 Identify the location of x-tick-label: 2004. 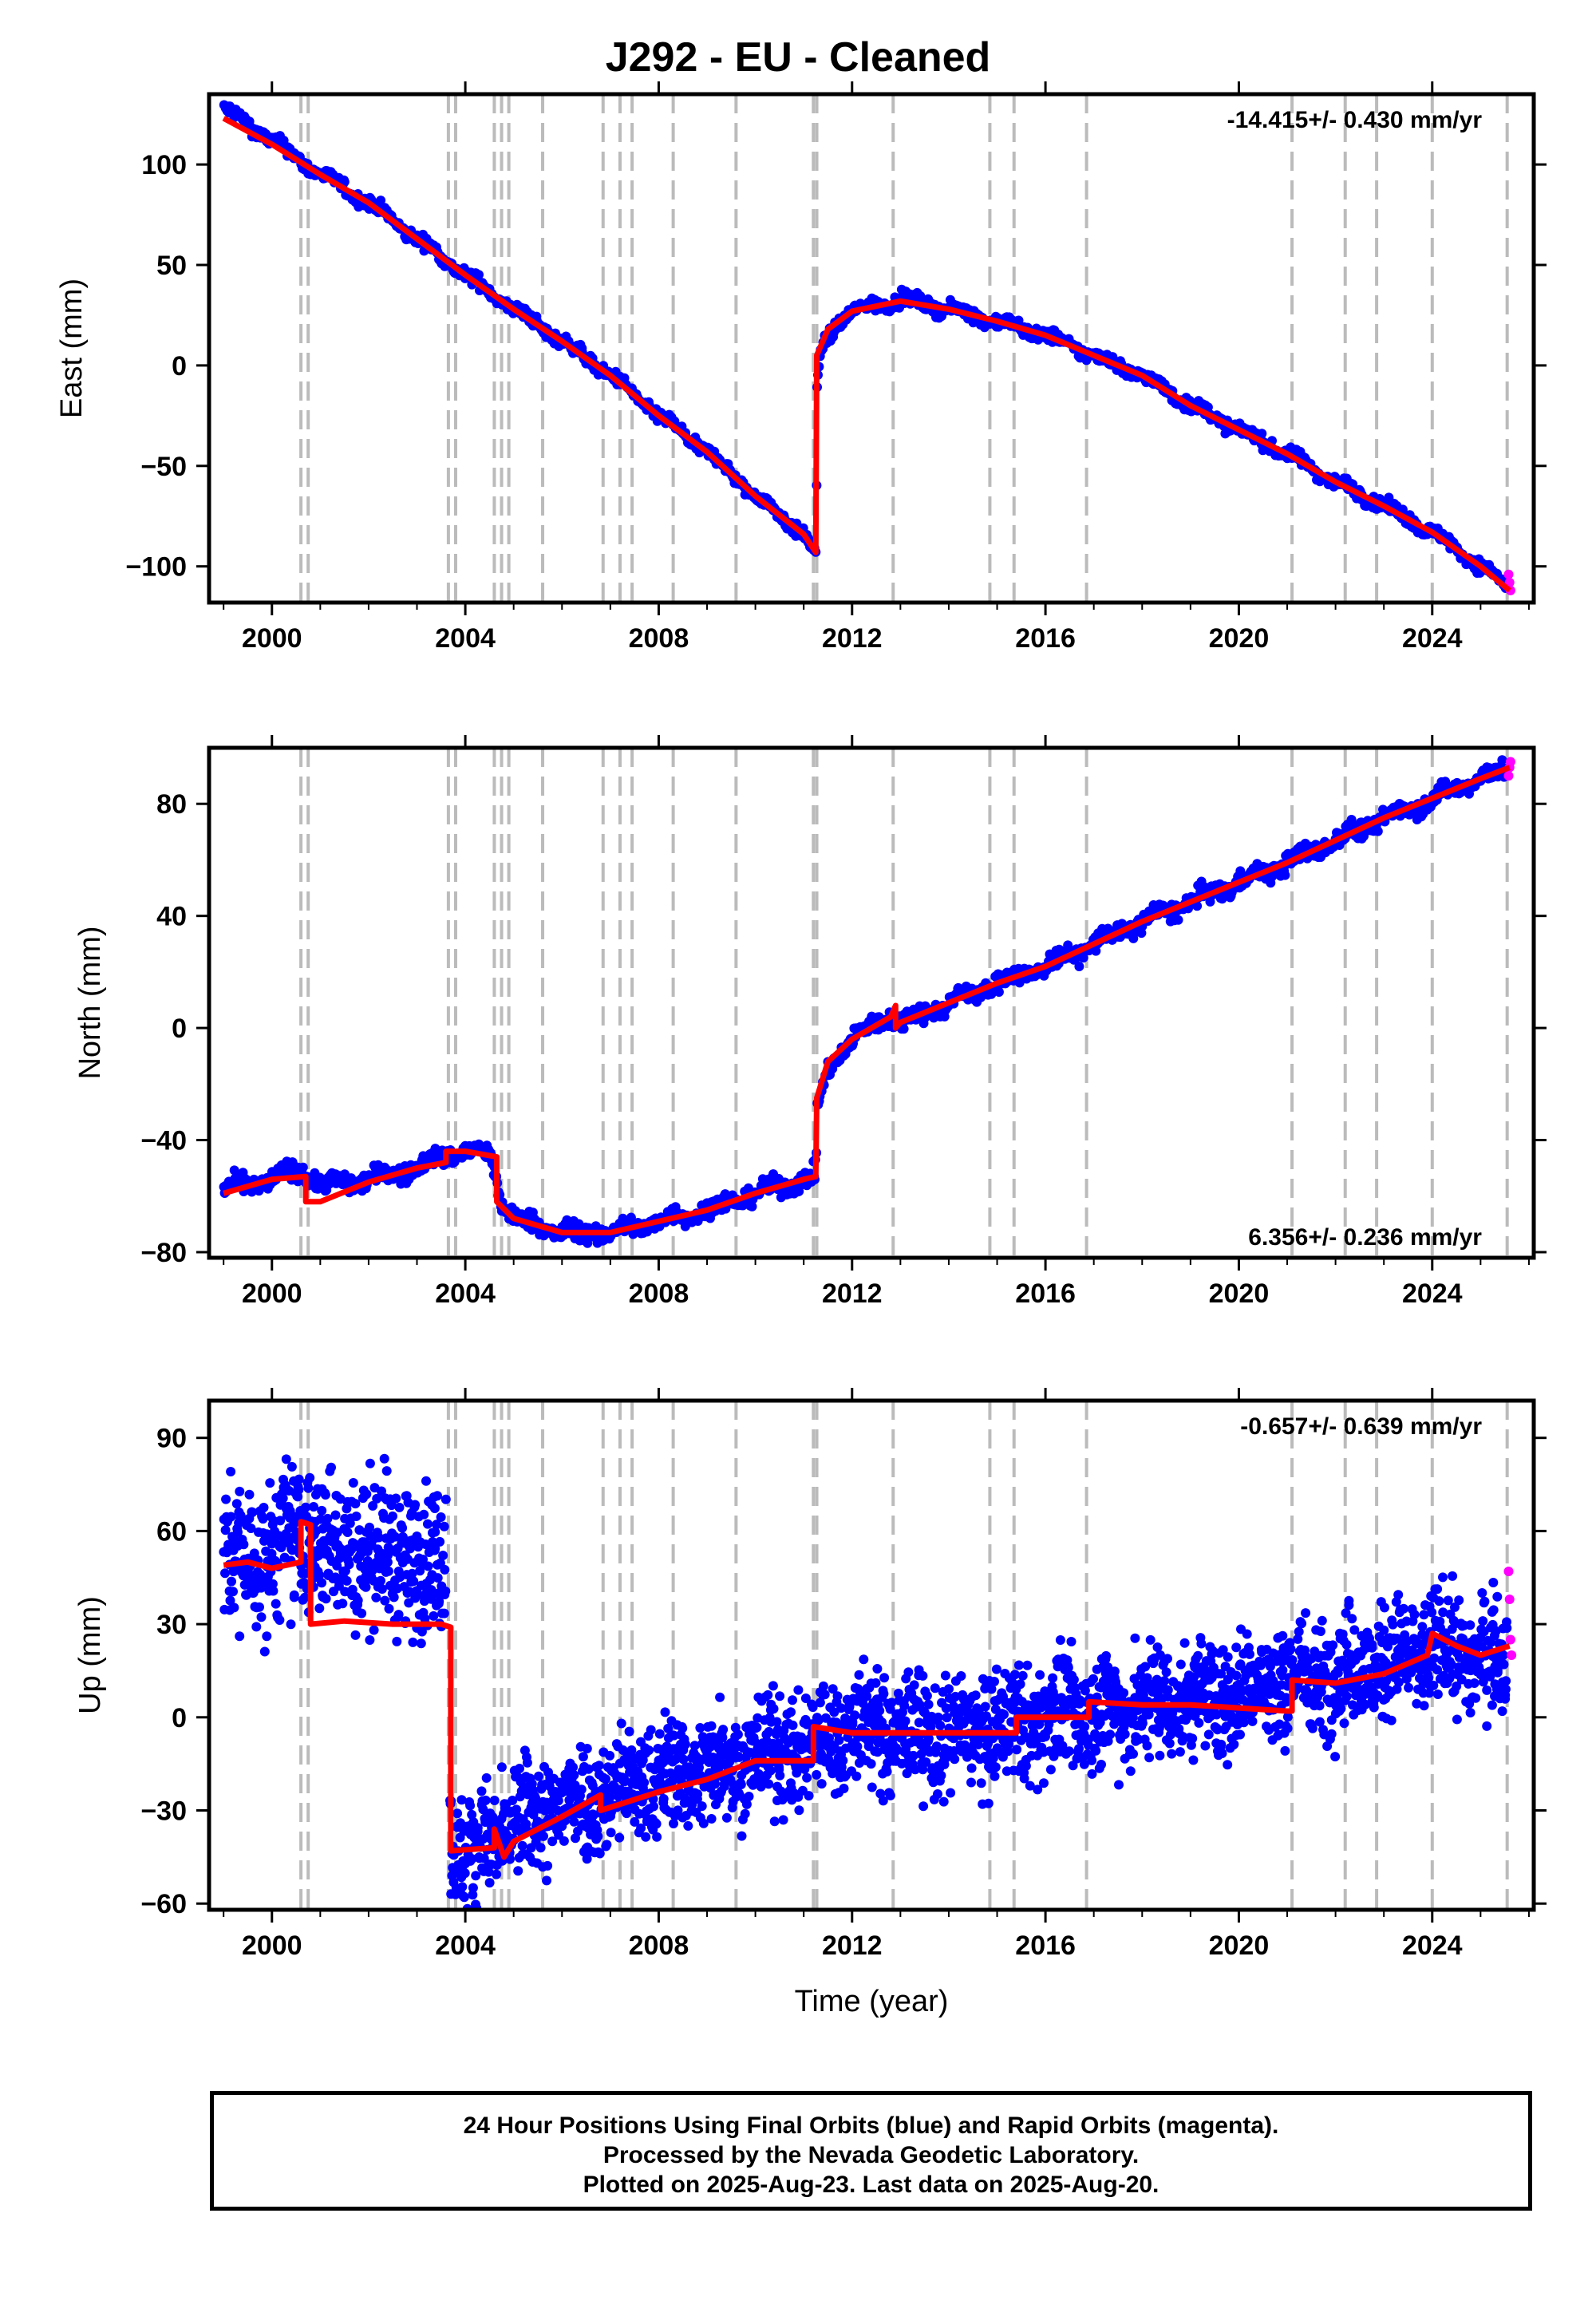
(465, 1294).